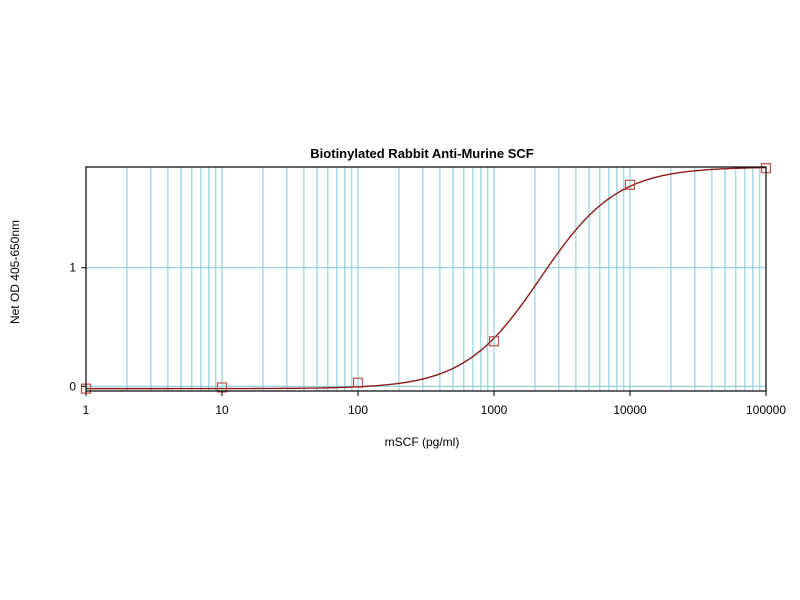  I want to click on y-tick-label: 0, so click(72, 386).